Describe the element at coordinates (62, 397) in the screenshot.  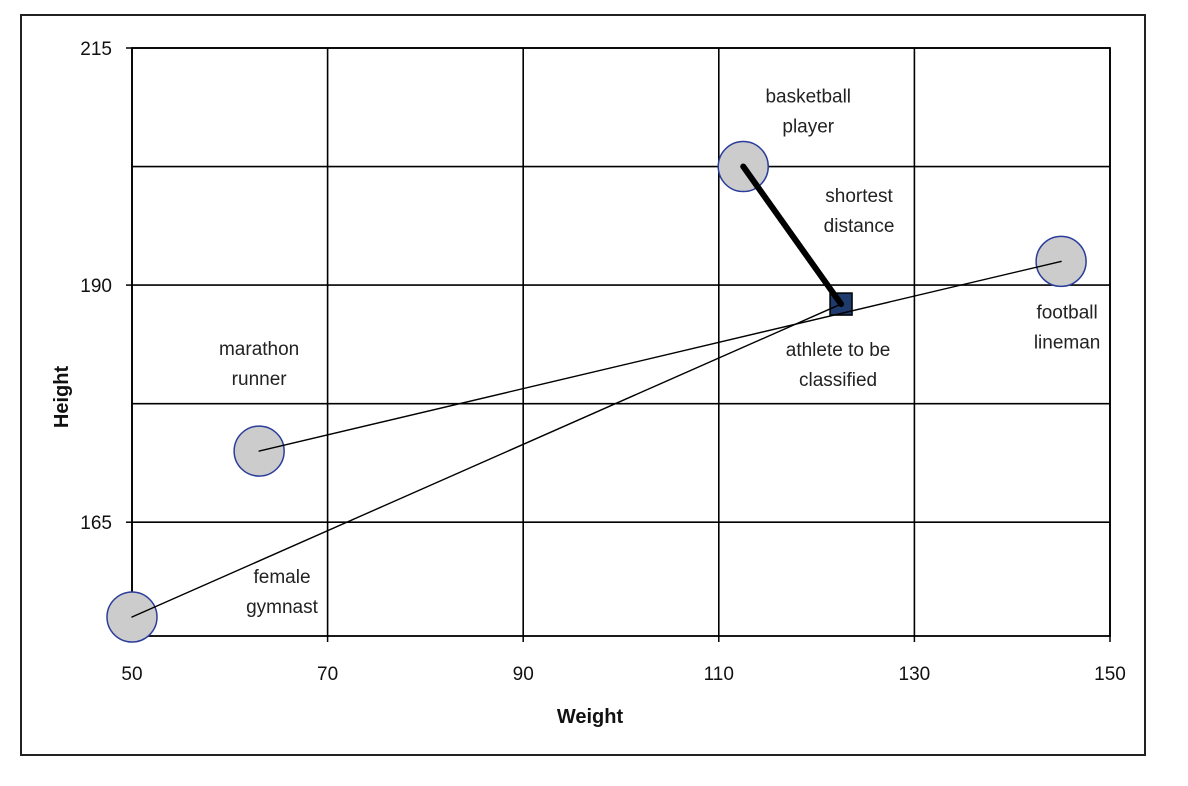
I see `y-axis-title: Height` at that location.